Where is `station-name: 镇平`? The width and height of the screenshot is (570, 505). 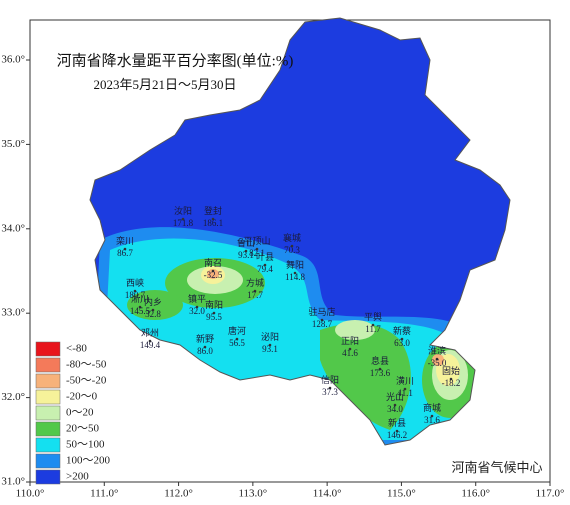
station-name: 镇平 is located at coordinates (197, 298).